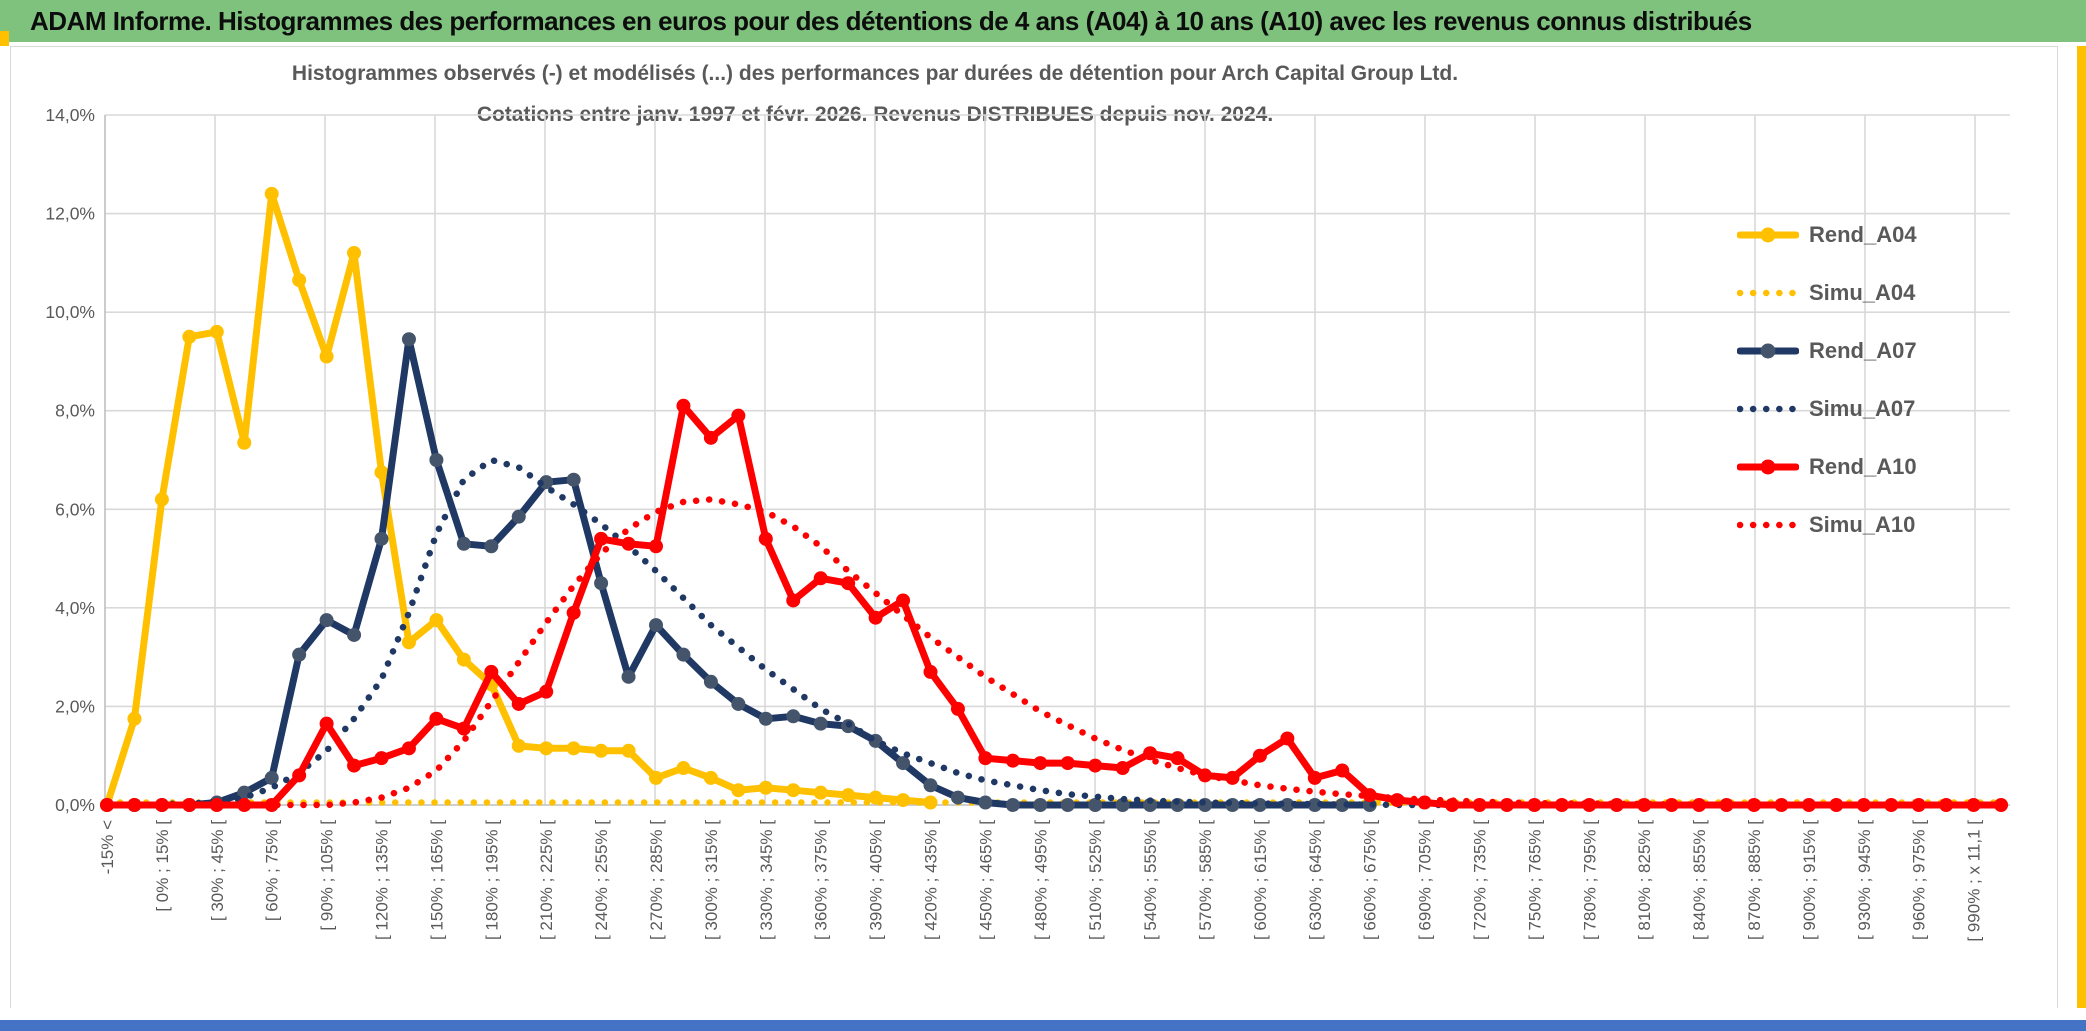  Describe the element at coordinates (1864, 880) in the screenshot. I see `x-tick-label: [ 930% ; 945% [` at that location.